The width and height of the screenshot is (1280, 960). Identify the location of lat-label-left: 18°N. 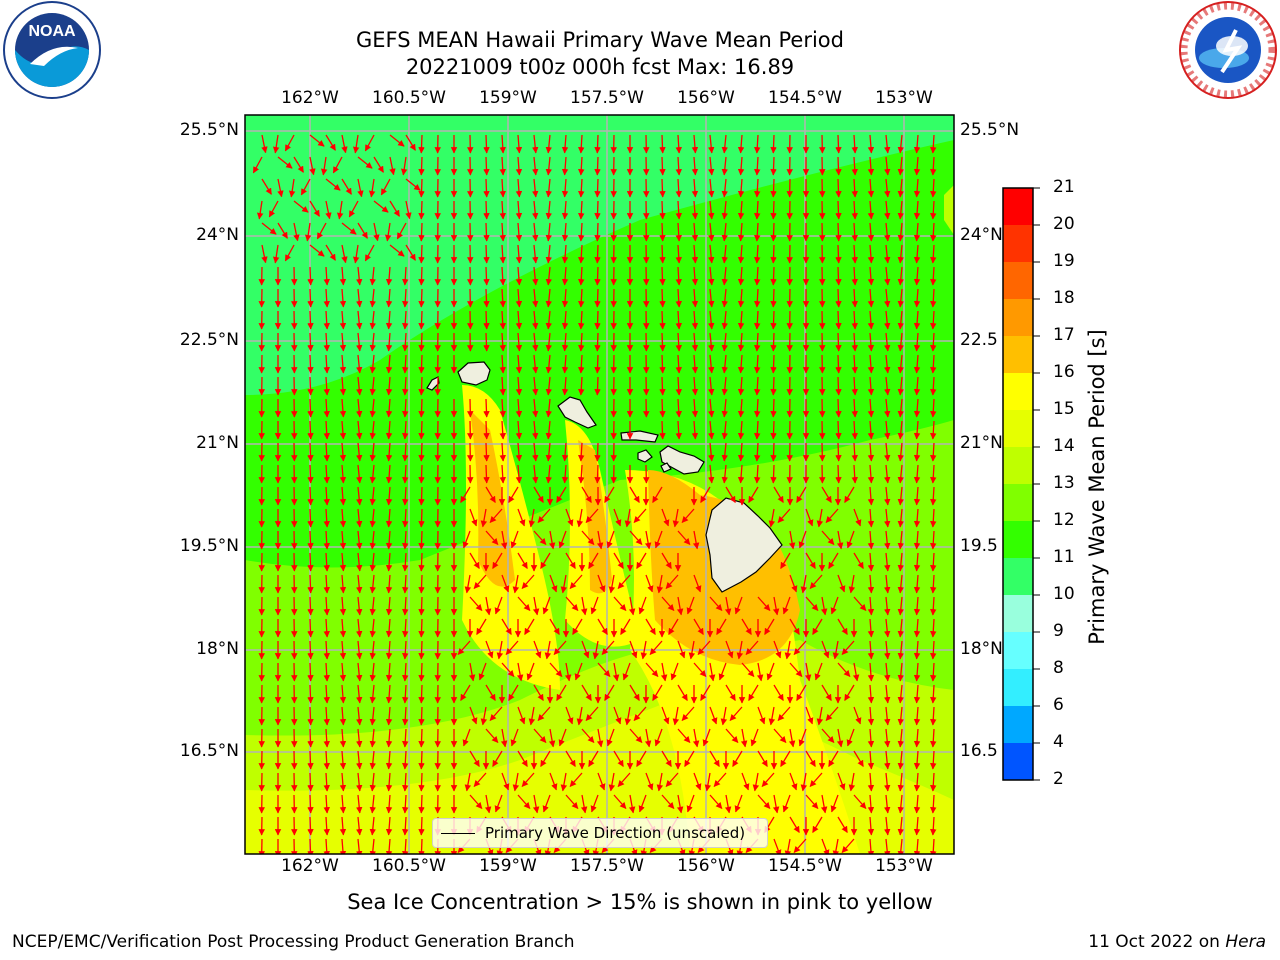
(217, 649).